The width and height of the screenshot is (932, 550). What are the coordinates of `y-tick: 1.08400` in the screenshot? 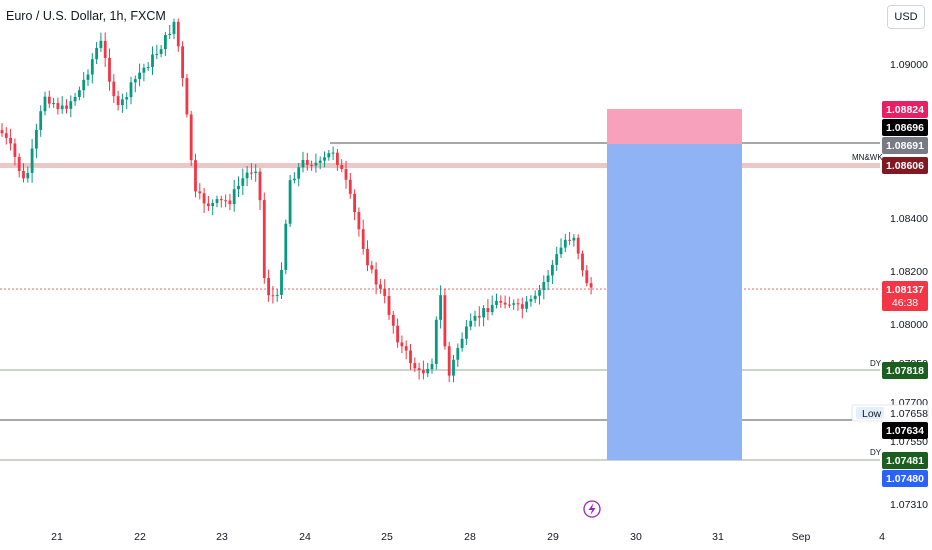 It's located at (909, 219).